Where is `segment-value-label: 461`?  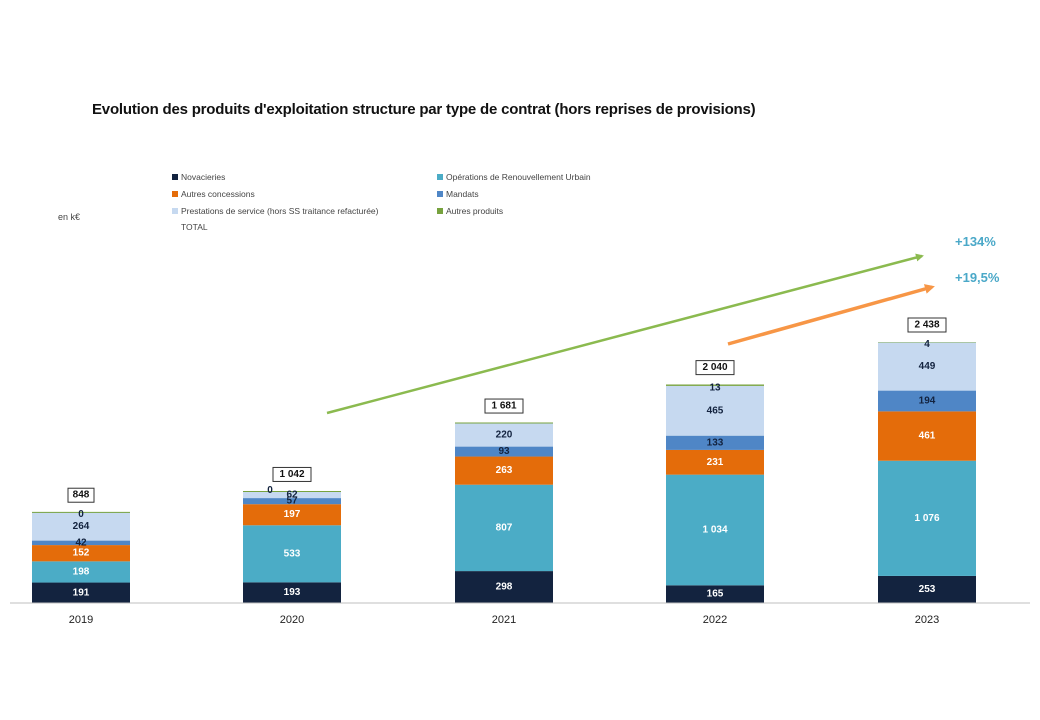 segment-value-label: 461 is located at coordinates (927, 436).